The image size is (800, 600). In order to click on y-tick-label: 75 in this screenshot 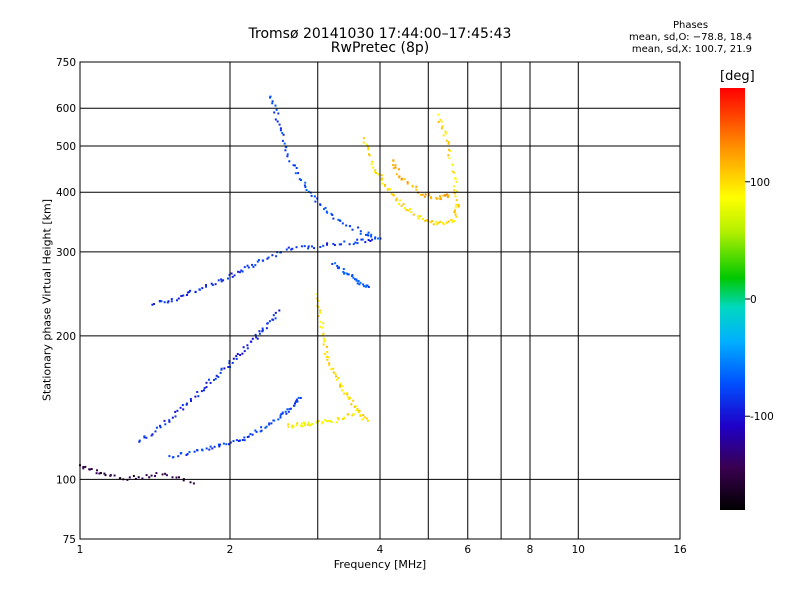, I will do `click(69, 540)`.